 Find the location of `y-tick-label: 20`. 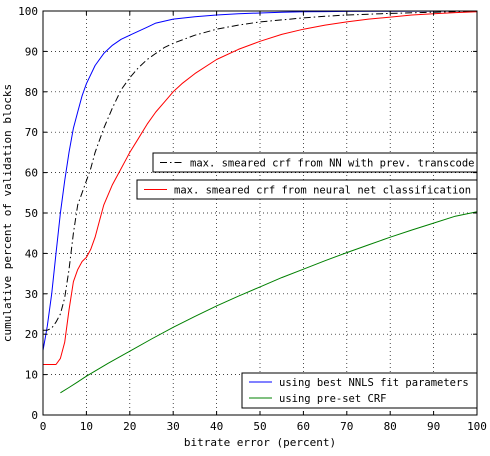

y-tick-label: 20 is located at coordinates (31, 334).